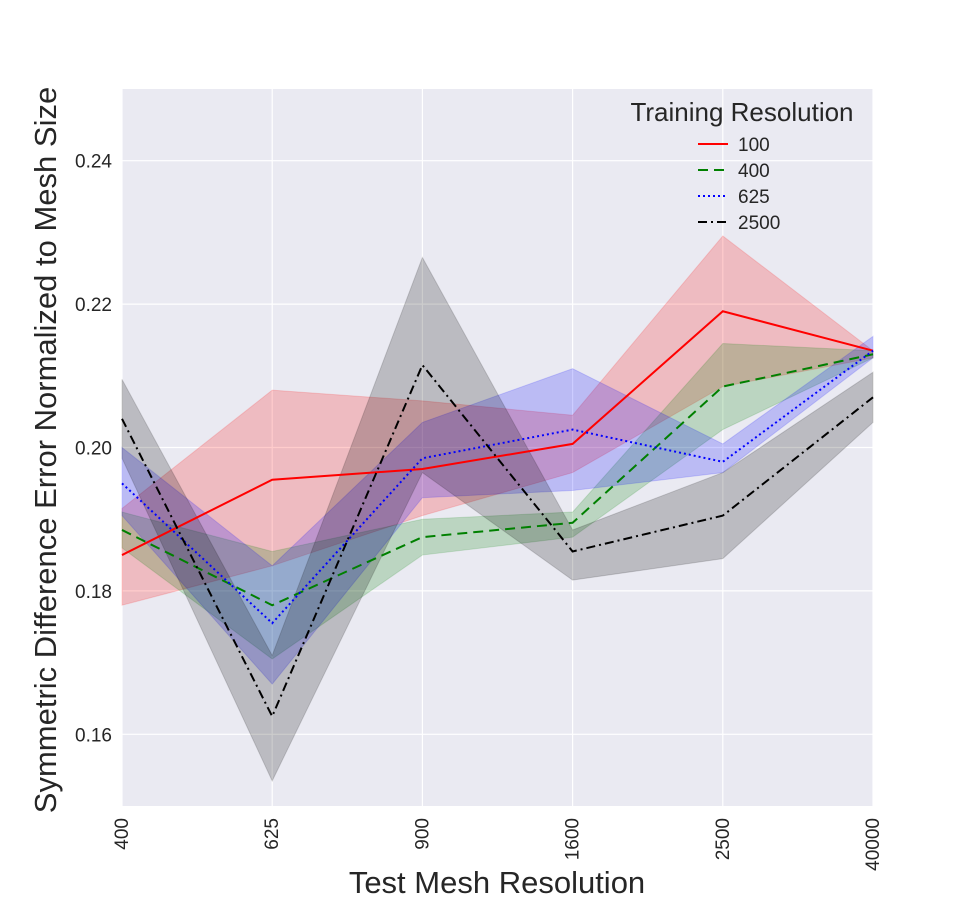 Image resolution: width=971 pixels, height=897 pixels. Describe the element at coordinates (723, 839) in the screenshot. I see `x-tick-label: 2500` at that location.